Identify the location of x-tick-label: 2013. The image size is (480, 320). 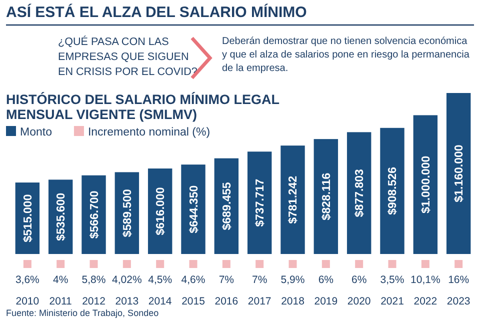
(127, 301).